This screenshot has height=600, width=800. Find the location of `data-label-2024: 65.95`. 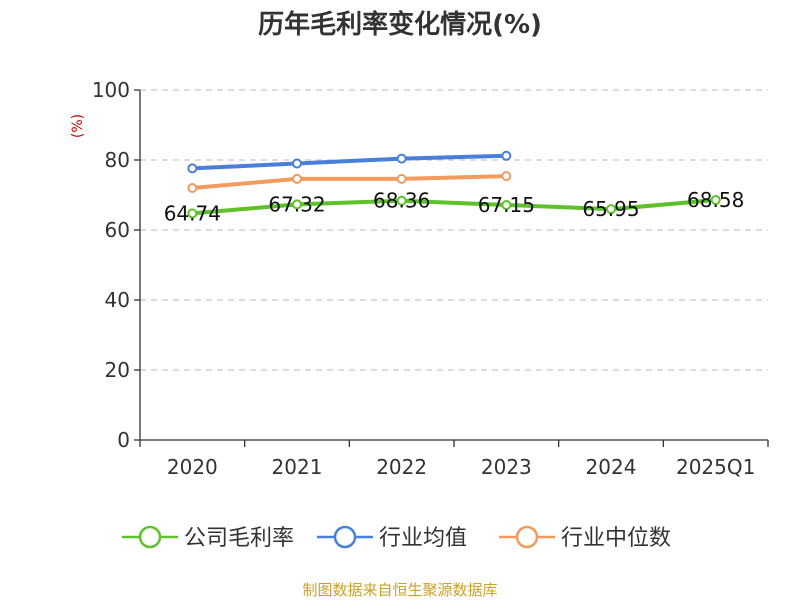

data-label-2024: 65.95 is located at coordinates (610, 209).